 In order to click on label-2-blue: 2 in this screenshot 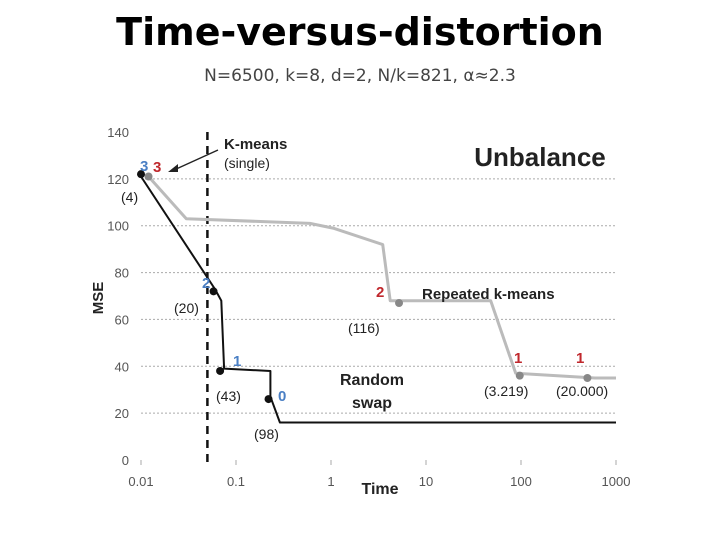, I will do `click(206, 283)`.